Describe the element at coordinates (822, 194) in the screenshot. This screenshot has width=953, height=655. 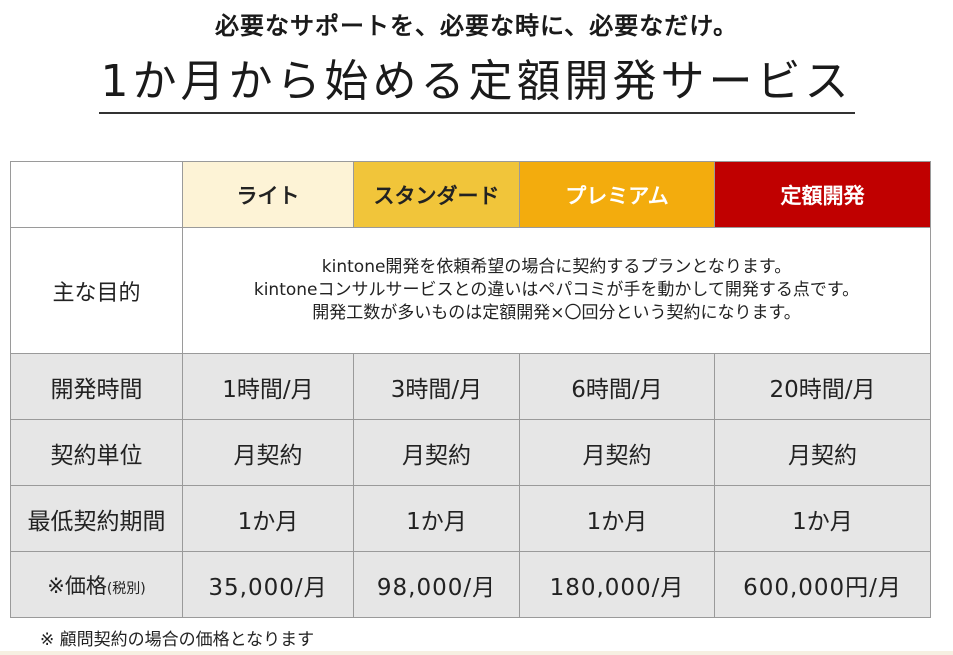
I see `plan-header-fixed: 定額開発` at that location.